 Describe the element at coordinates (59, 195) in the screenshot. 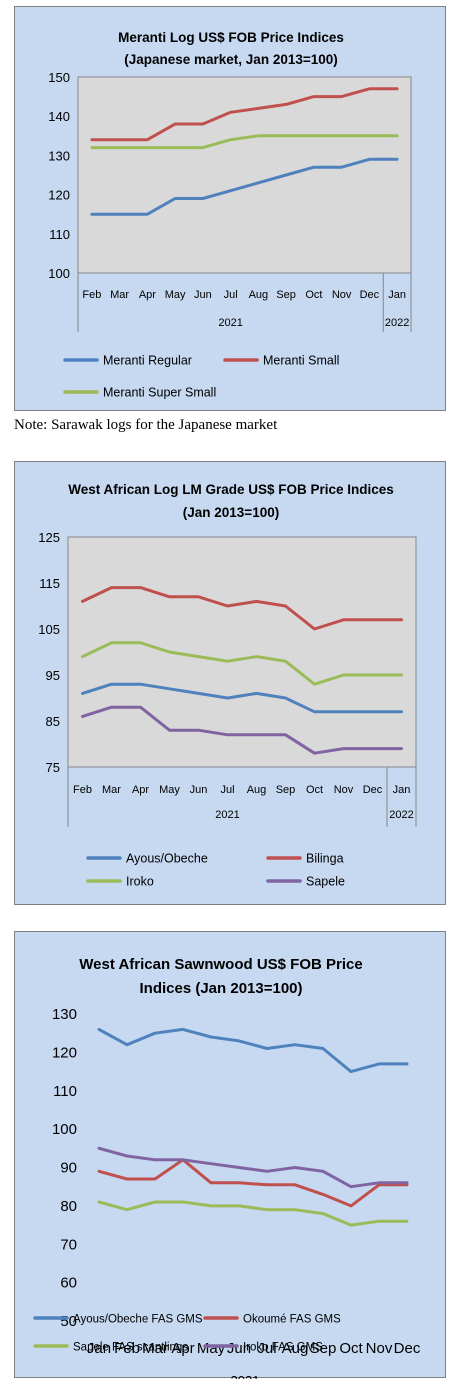

I see `y-tick-label: 120` at that location.